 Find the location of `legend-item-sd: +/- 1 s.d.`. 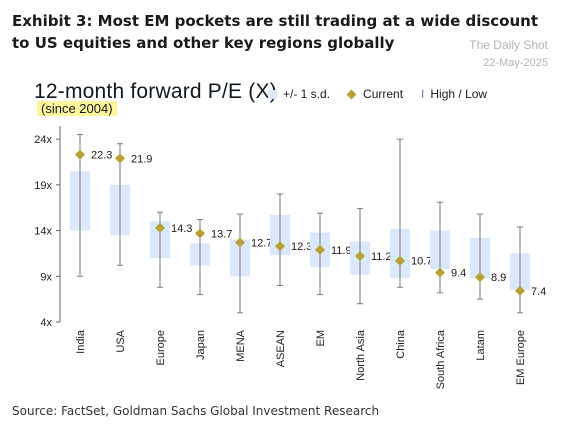

legend-item-sd: +/- 1 s.d. is located at coordinates (299, 94).